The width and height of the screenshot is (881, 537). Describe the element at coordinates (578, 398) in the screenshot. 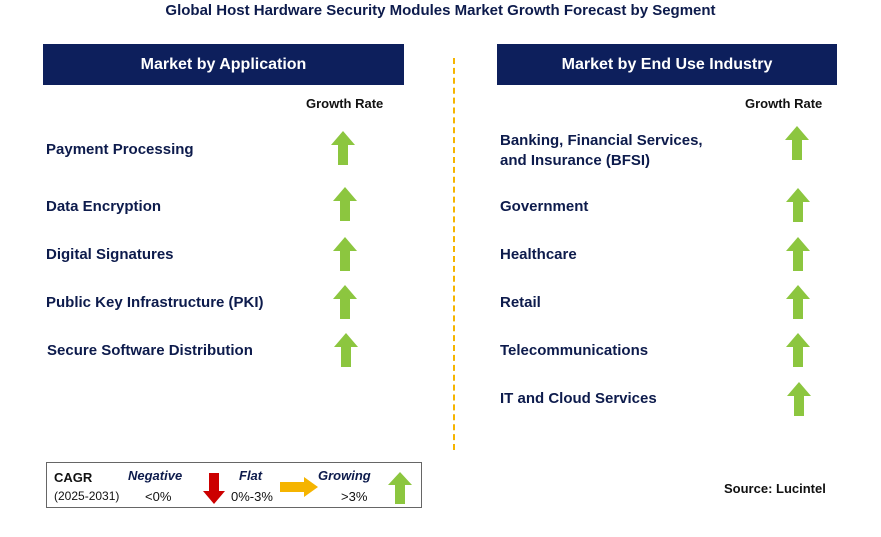

I see `end-use-row-label: IT and Cloud Services` at that location.